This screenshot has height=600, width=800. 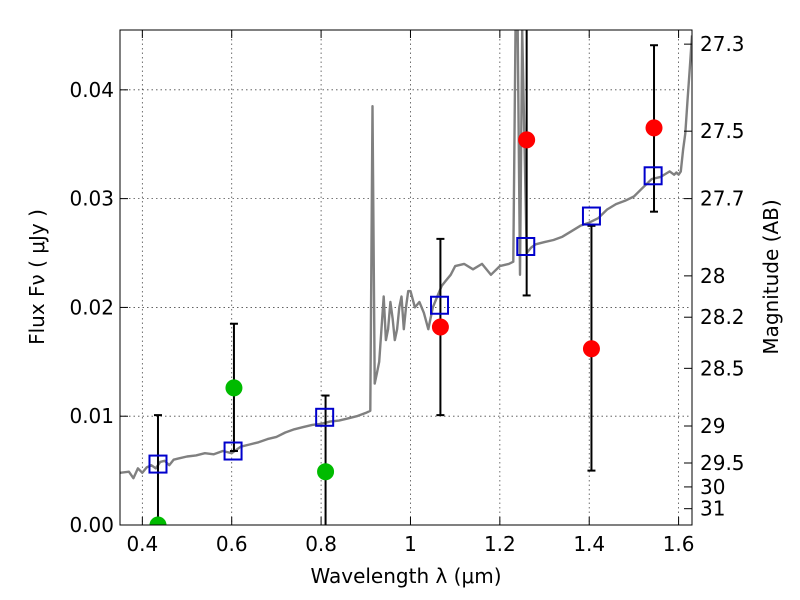 What do you see at coordinates (771, 276) in the screenshot?
I see `y2-axis-label: Magnitude (AB)` at bounding box center [771, 276].